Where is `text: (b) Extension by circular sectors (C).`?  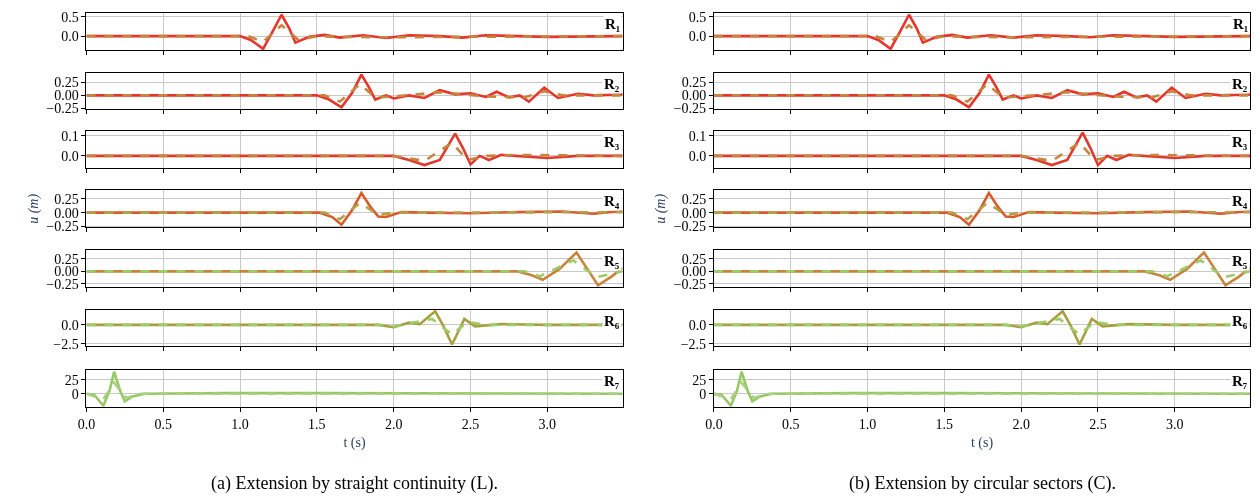
text: (b) Extension by circular sectors (C). is located at coordinates (982, 483).